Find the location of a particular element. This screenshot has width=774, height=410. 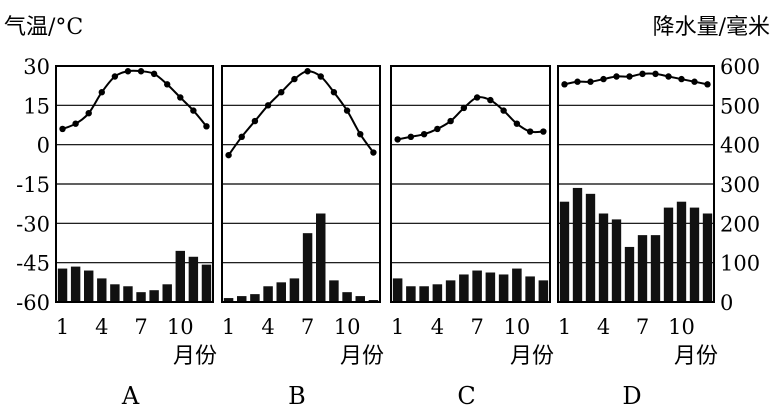

right-axis-ticks: 600 500 400 300 200 100 0 is located at coordinates (740, 185).